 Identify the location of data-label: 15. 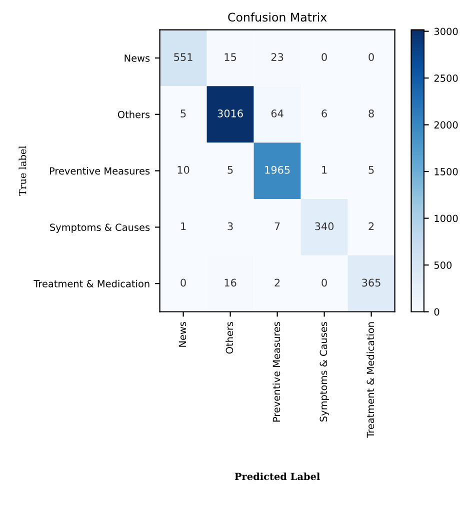
(230, 57).